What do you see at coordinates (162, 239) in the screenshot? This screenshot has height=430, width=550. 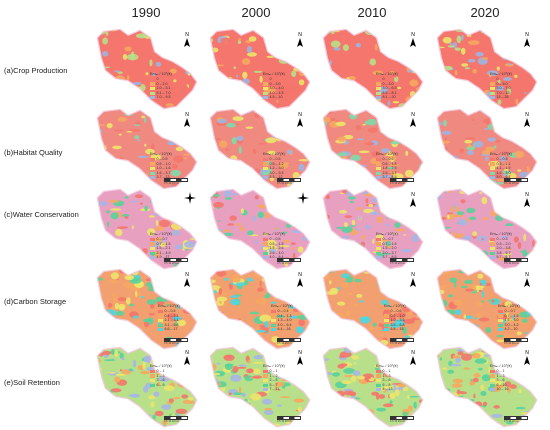 I see `legend-label: 0 – 0.7` at bounding box center [162, 239].